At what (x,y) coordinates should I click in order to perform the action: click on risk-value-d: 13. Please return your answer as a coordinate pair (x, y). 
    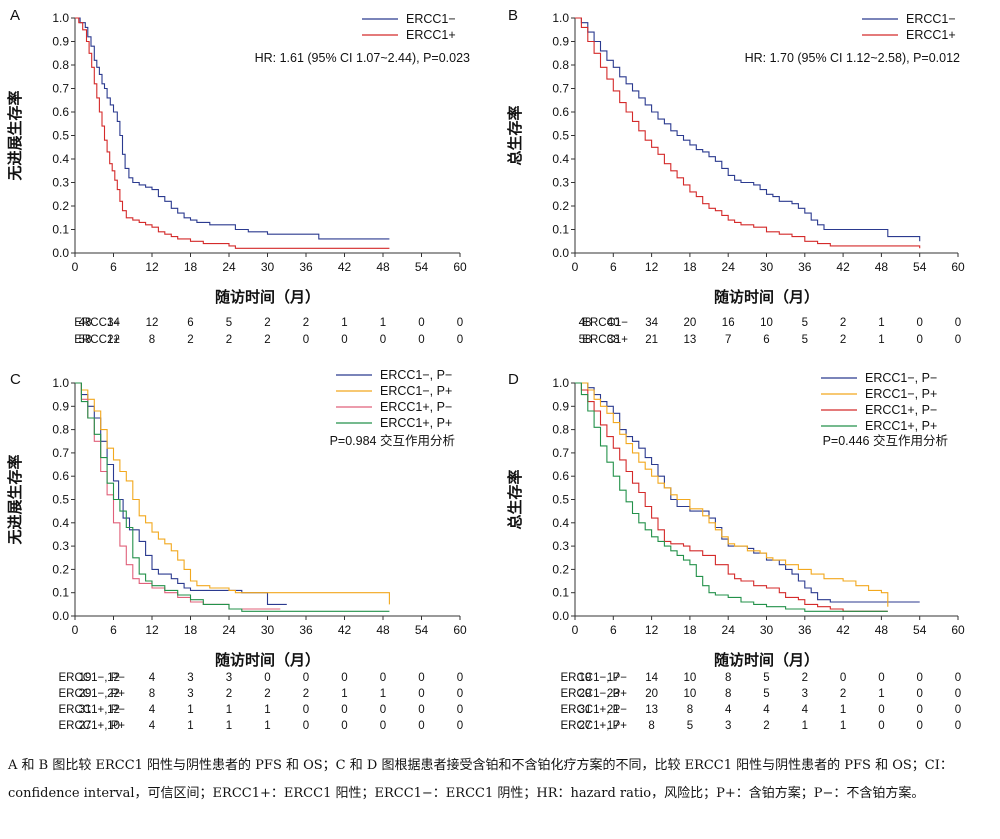
    Looking at the image, I should click on (651, 710).